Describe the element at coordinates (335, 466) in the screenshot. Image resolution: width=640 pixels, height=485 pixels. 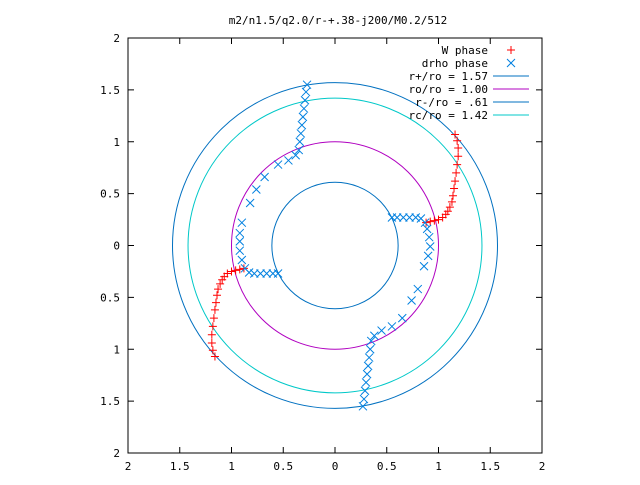
I see `x-tick-label: 0` at that location.